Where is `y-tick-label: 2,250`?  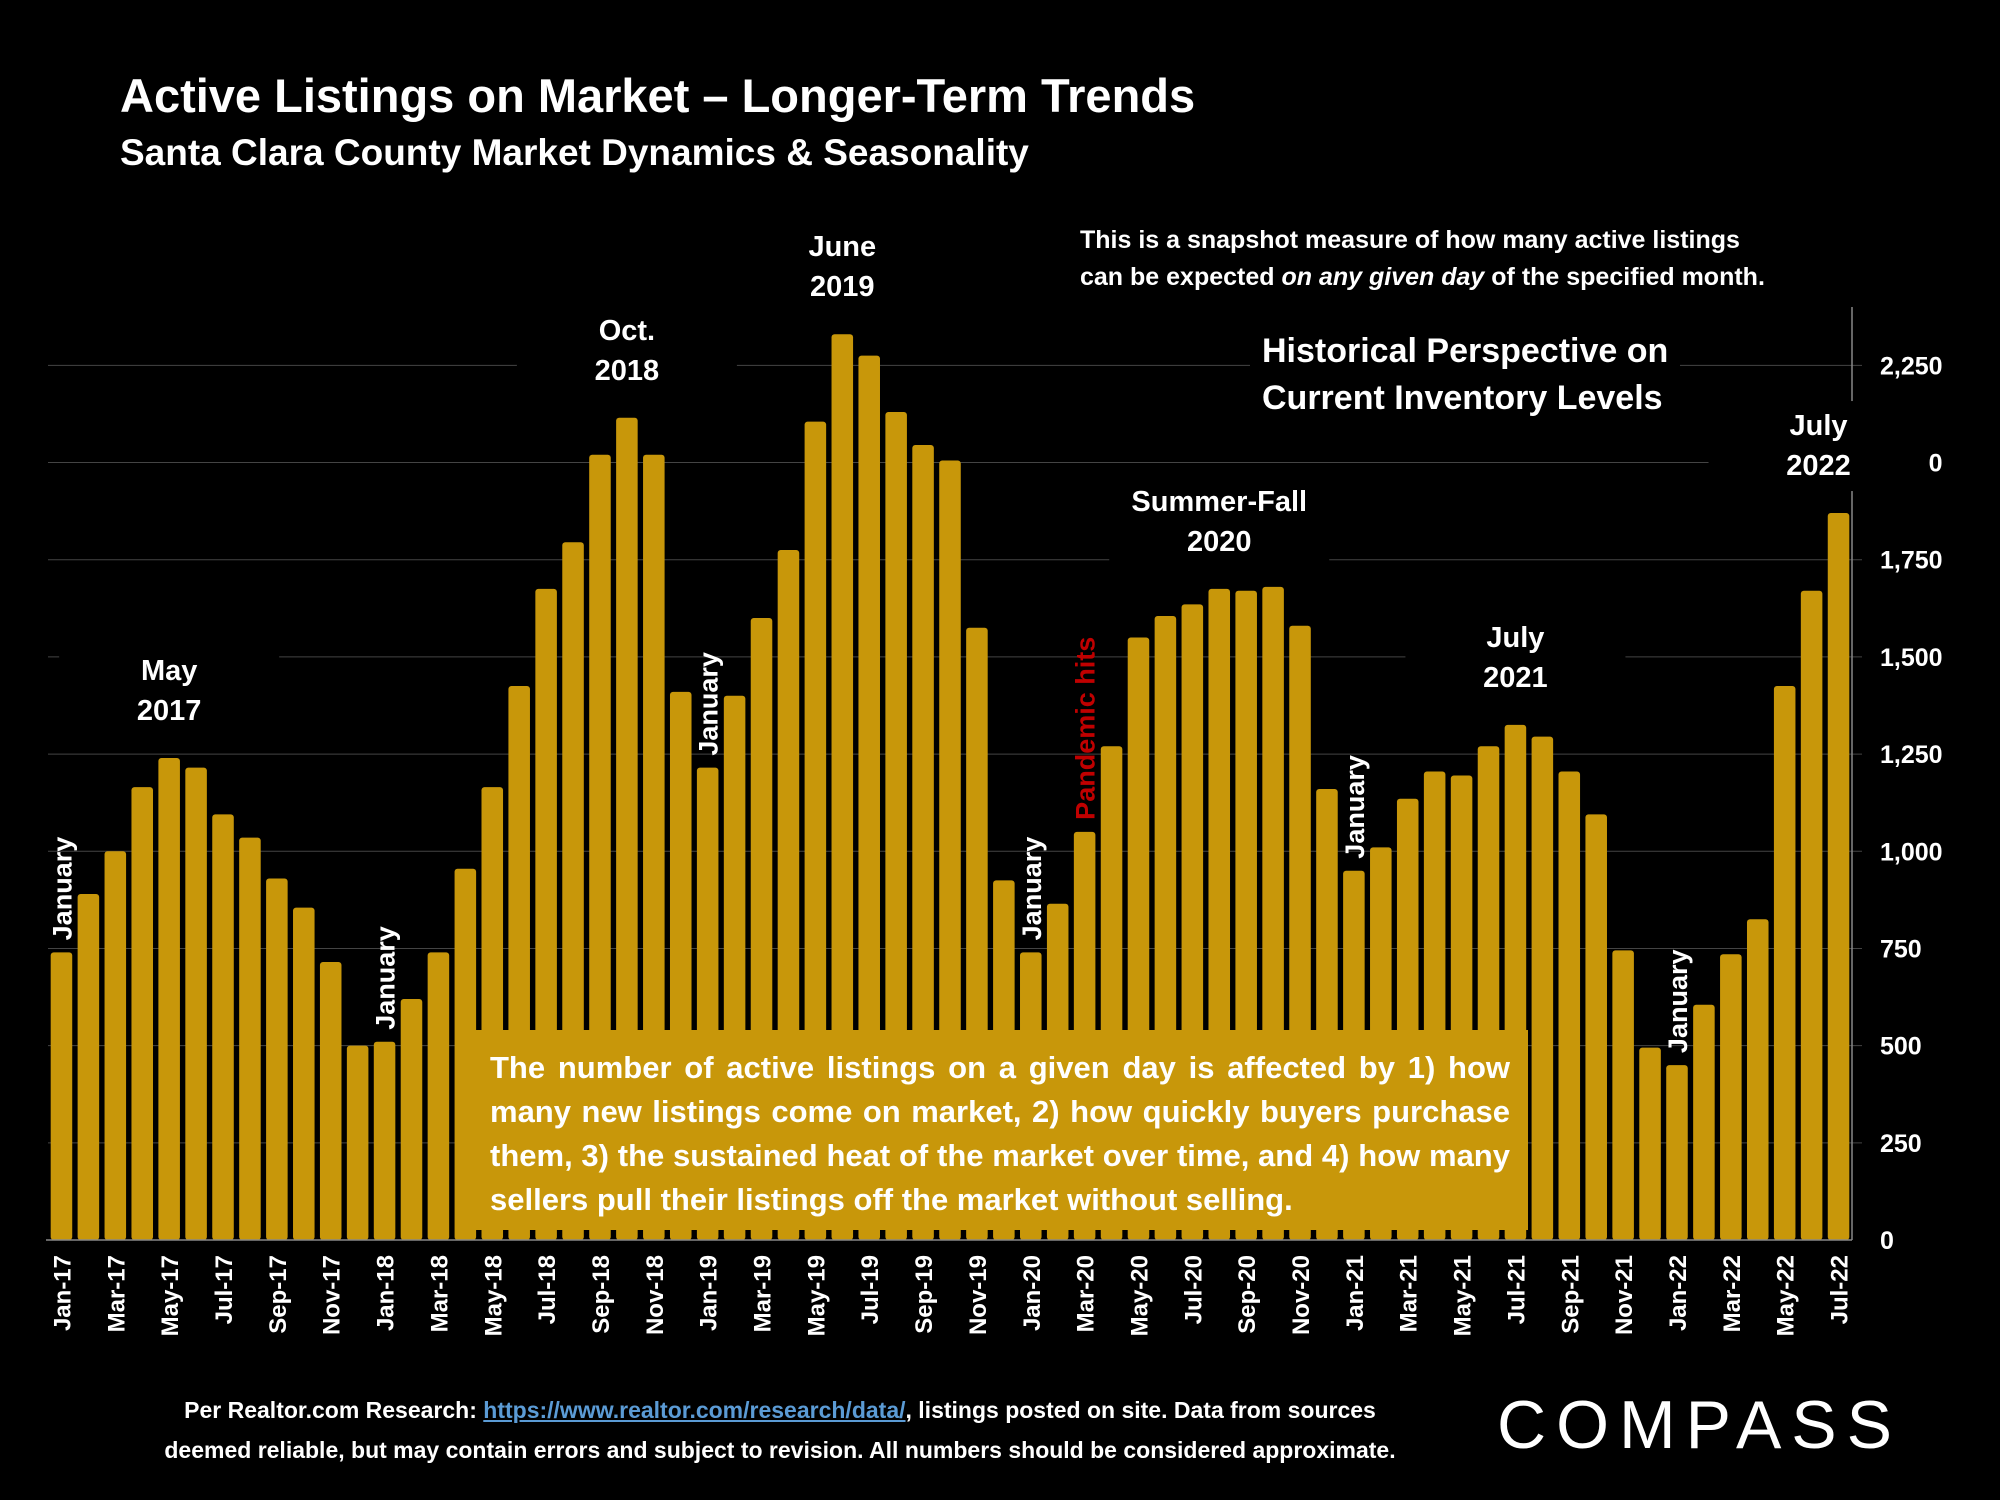 y-tick-label: 2,250 is located at coordinates (1911, 366).